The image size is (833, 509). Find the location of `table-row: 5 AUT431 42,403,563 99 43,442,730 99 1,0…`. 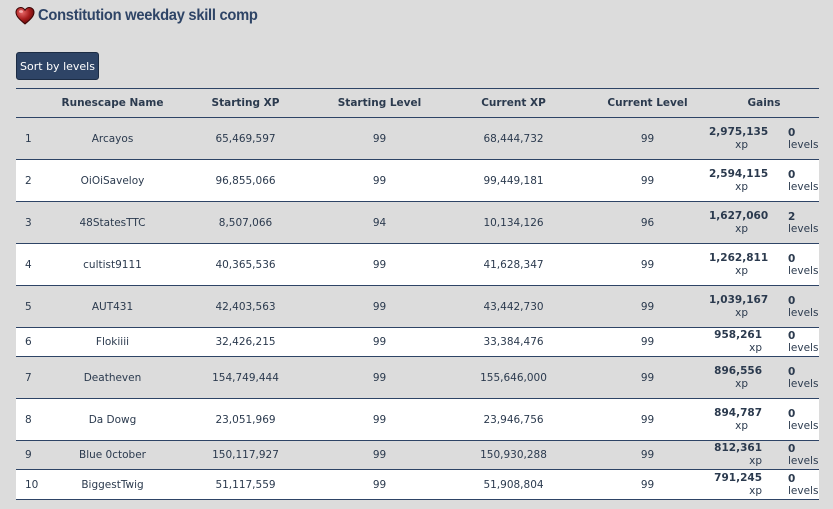

table-row: 5 AUT431 42,403,563 99 43,442,730 99 1,0… is located at coordinates (417, 306).